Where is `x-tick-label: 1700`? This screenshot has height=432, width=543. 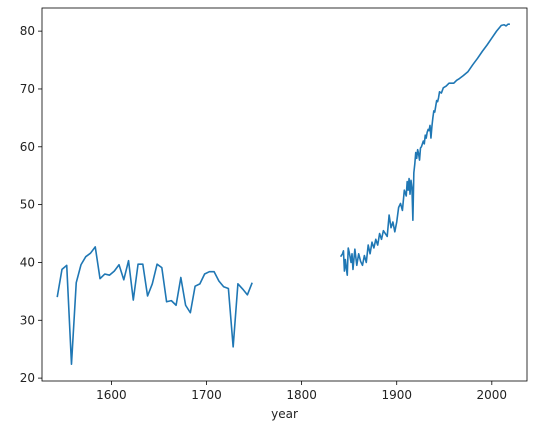 x-tick-label: 1700 is located at coordinates (206, 395).